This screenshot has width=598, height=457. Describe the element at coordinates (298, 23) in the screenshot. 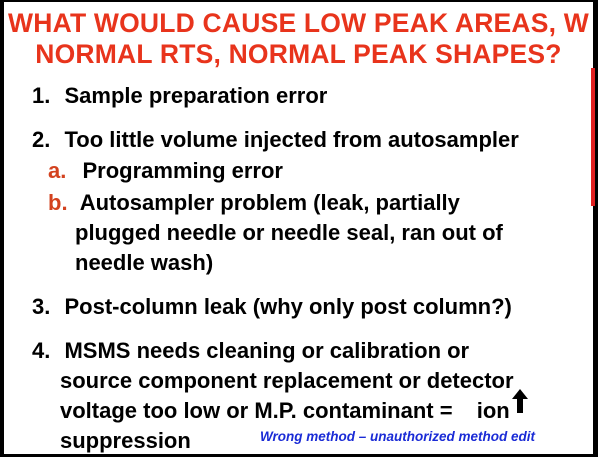

I see `title-line-1: WHAT WOULD CAUSE LOW PEAK AREAS, W` at that location.